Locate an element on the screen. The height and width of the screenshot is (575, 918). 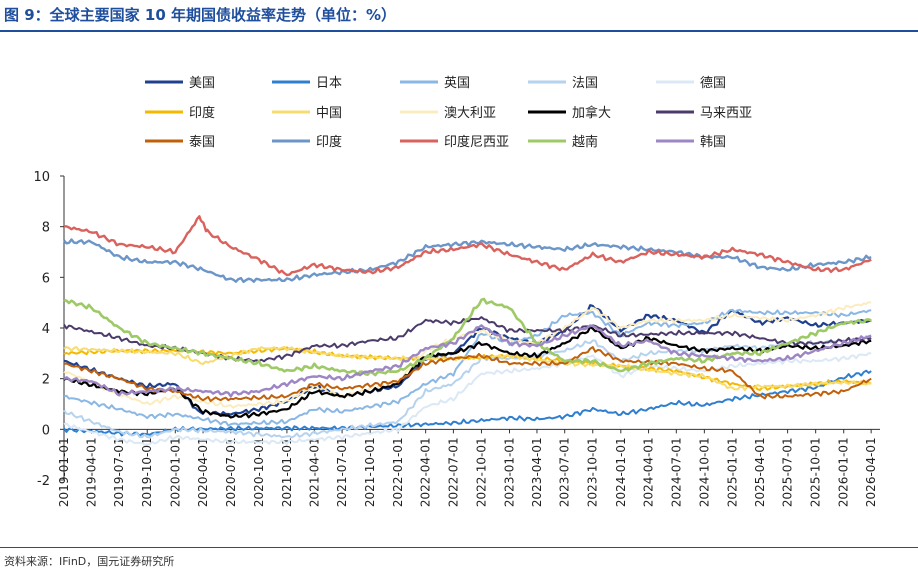
x-tick-label: 2025-10-01 is located at coordinates (816, 472).